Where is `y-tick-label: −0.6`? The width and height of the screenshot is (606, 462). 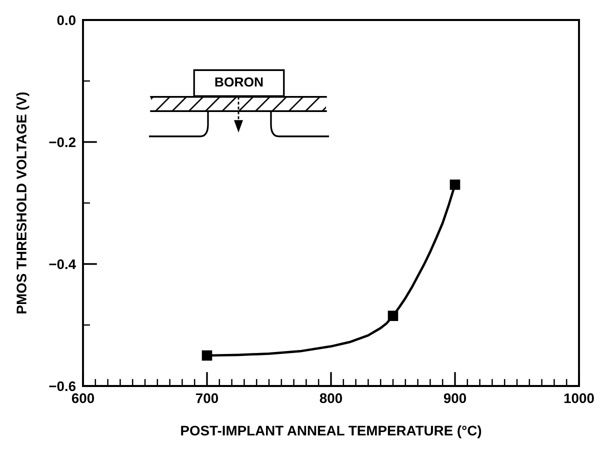 y-tick-label: −0.6 is located at coordinates (62, 386).